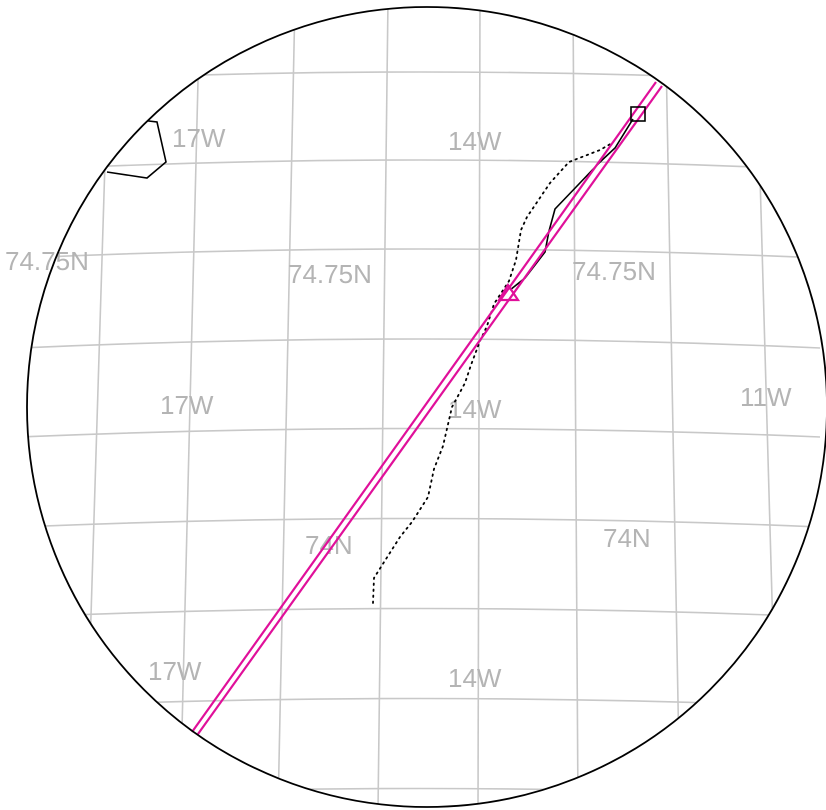 The width and height of the screenshot is (826, 810). What do you see at coordinates (638, 114) in the screenshot?
I see `start-square-marker` at bounding box center [638, 114].